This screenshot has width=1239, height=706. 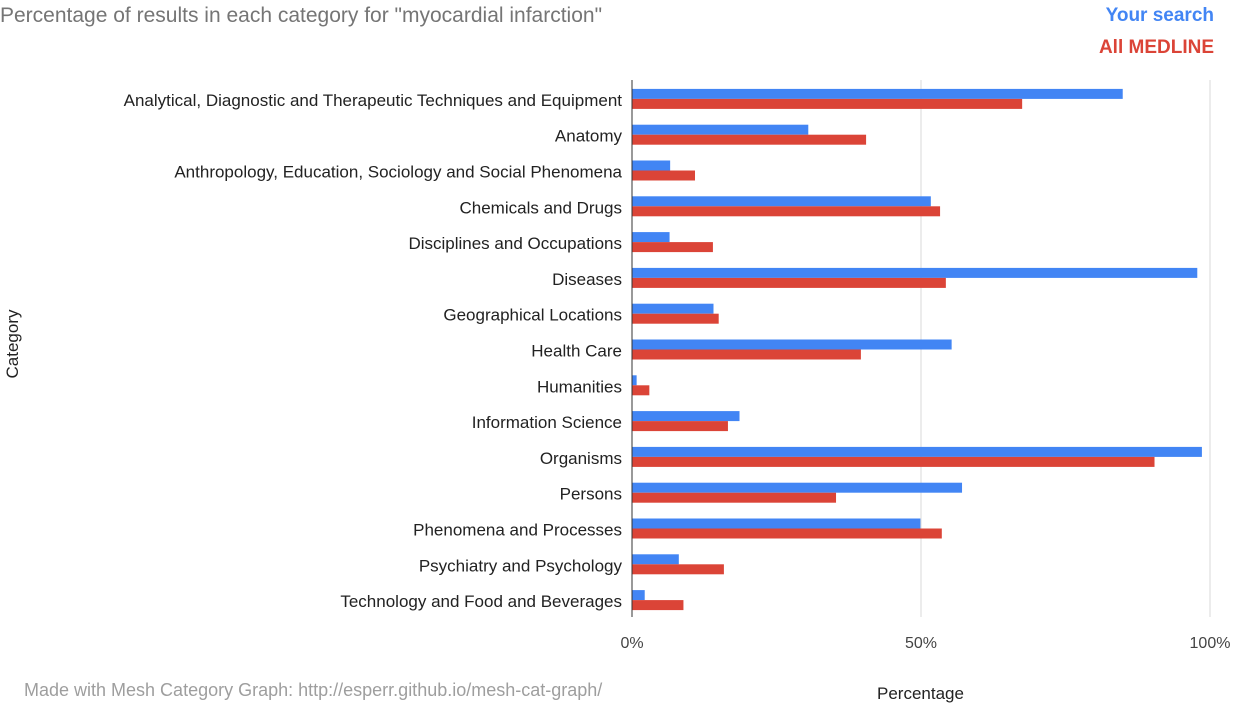 I want to click on category-label: Persons, so click(x=591, y=494).